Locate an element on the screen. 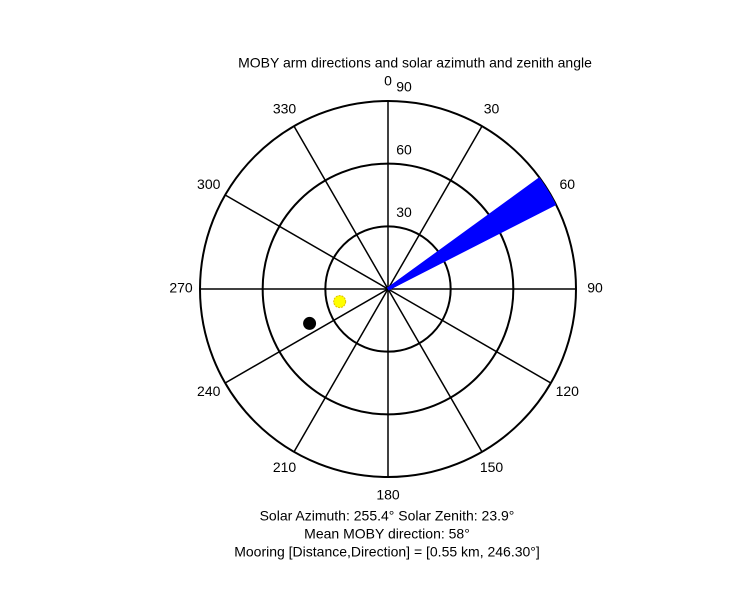 The height and width of the screenshot is (600, 750). arm-ray is located at coordinates (472, 246).